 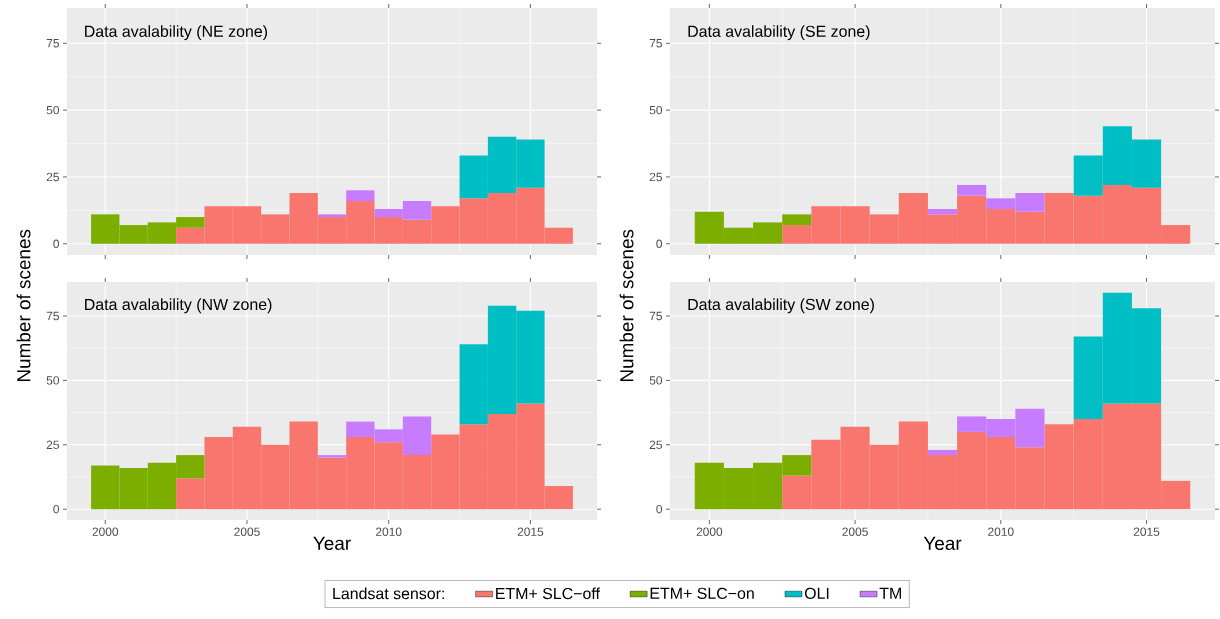 I want to click on legend-label: TM, so click(x=890, y=593).